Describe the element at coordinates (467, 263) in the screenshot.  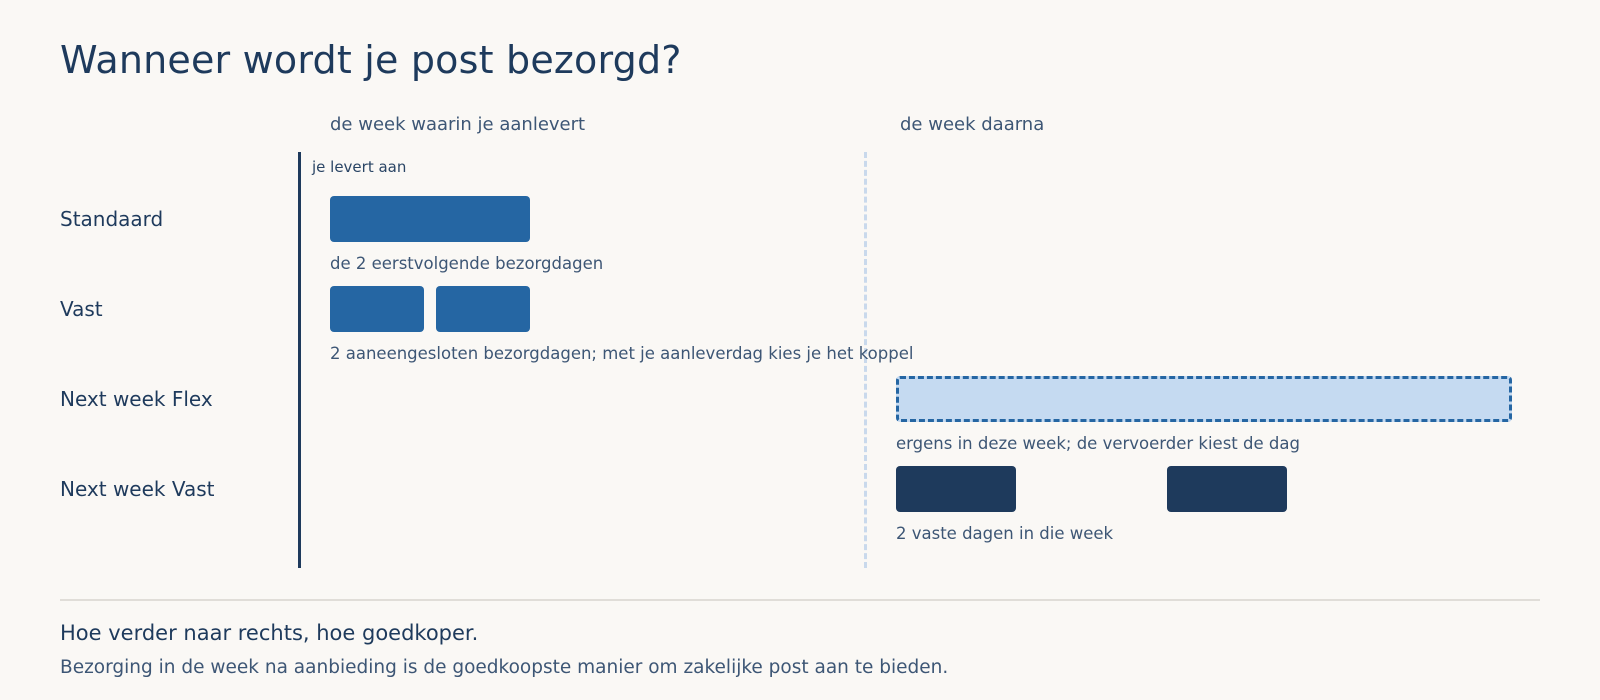
I see `standaard-caption: de 2 eerstvolgende bezorgdagen` at that location.